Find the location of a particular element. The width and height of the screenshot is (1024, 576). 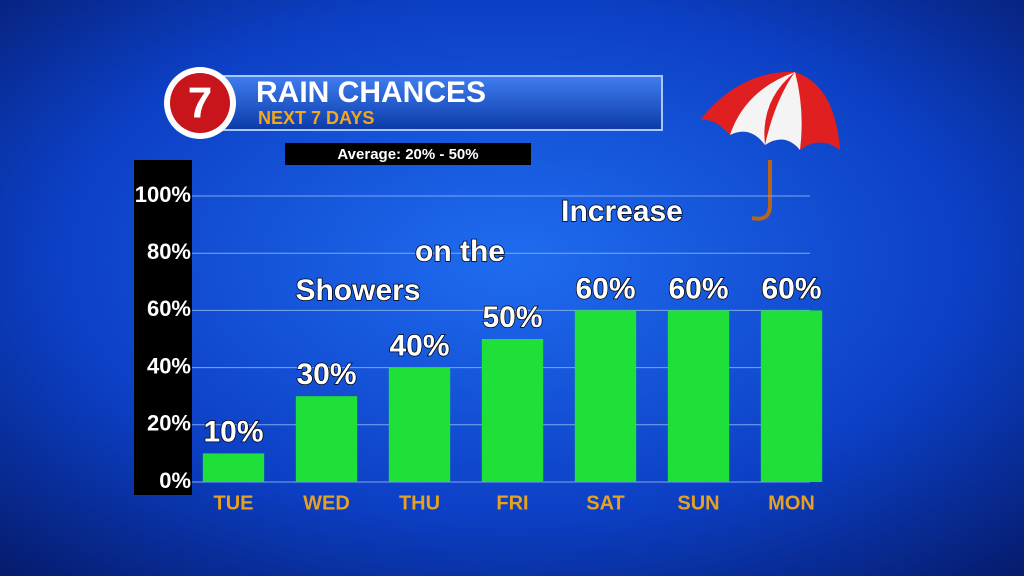

note: Average: 20% - 50% is located at coordinates (407, 154).